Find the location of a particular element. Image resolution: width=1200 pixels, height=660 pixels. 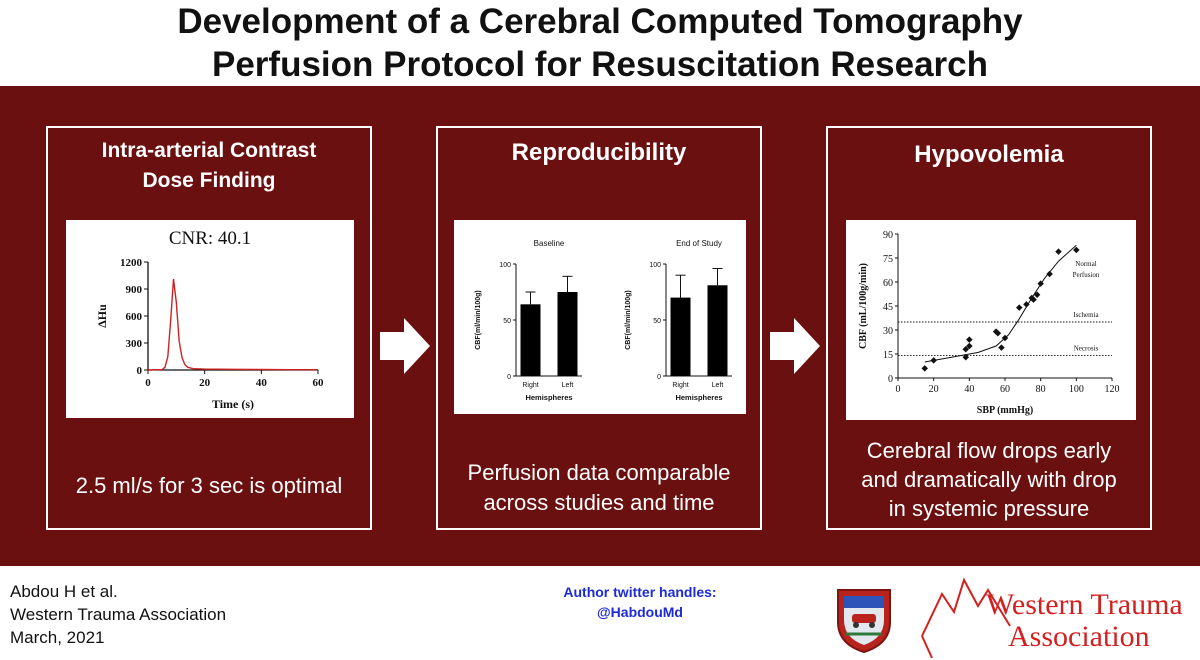

panel-caption: 2.5 ml/s for 3 sec is optimal is located at coordinates (209, 486).